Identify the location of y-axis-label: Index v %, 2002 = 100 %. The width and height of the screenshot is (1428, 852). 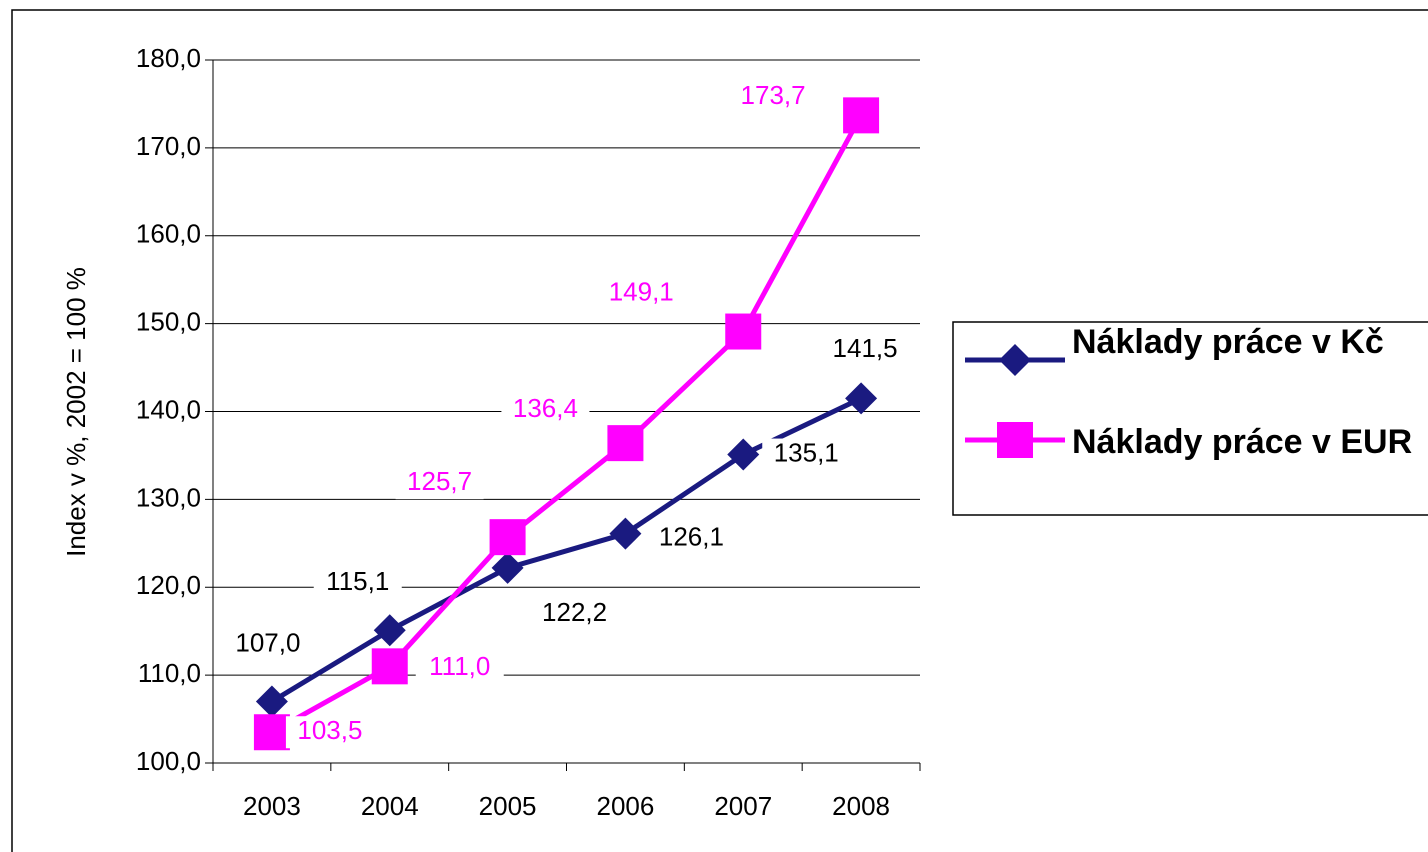
(76, 412).